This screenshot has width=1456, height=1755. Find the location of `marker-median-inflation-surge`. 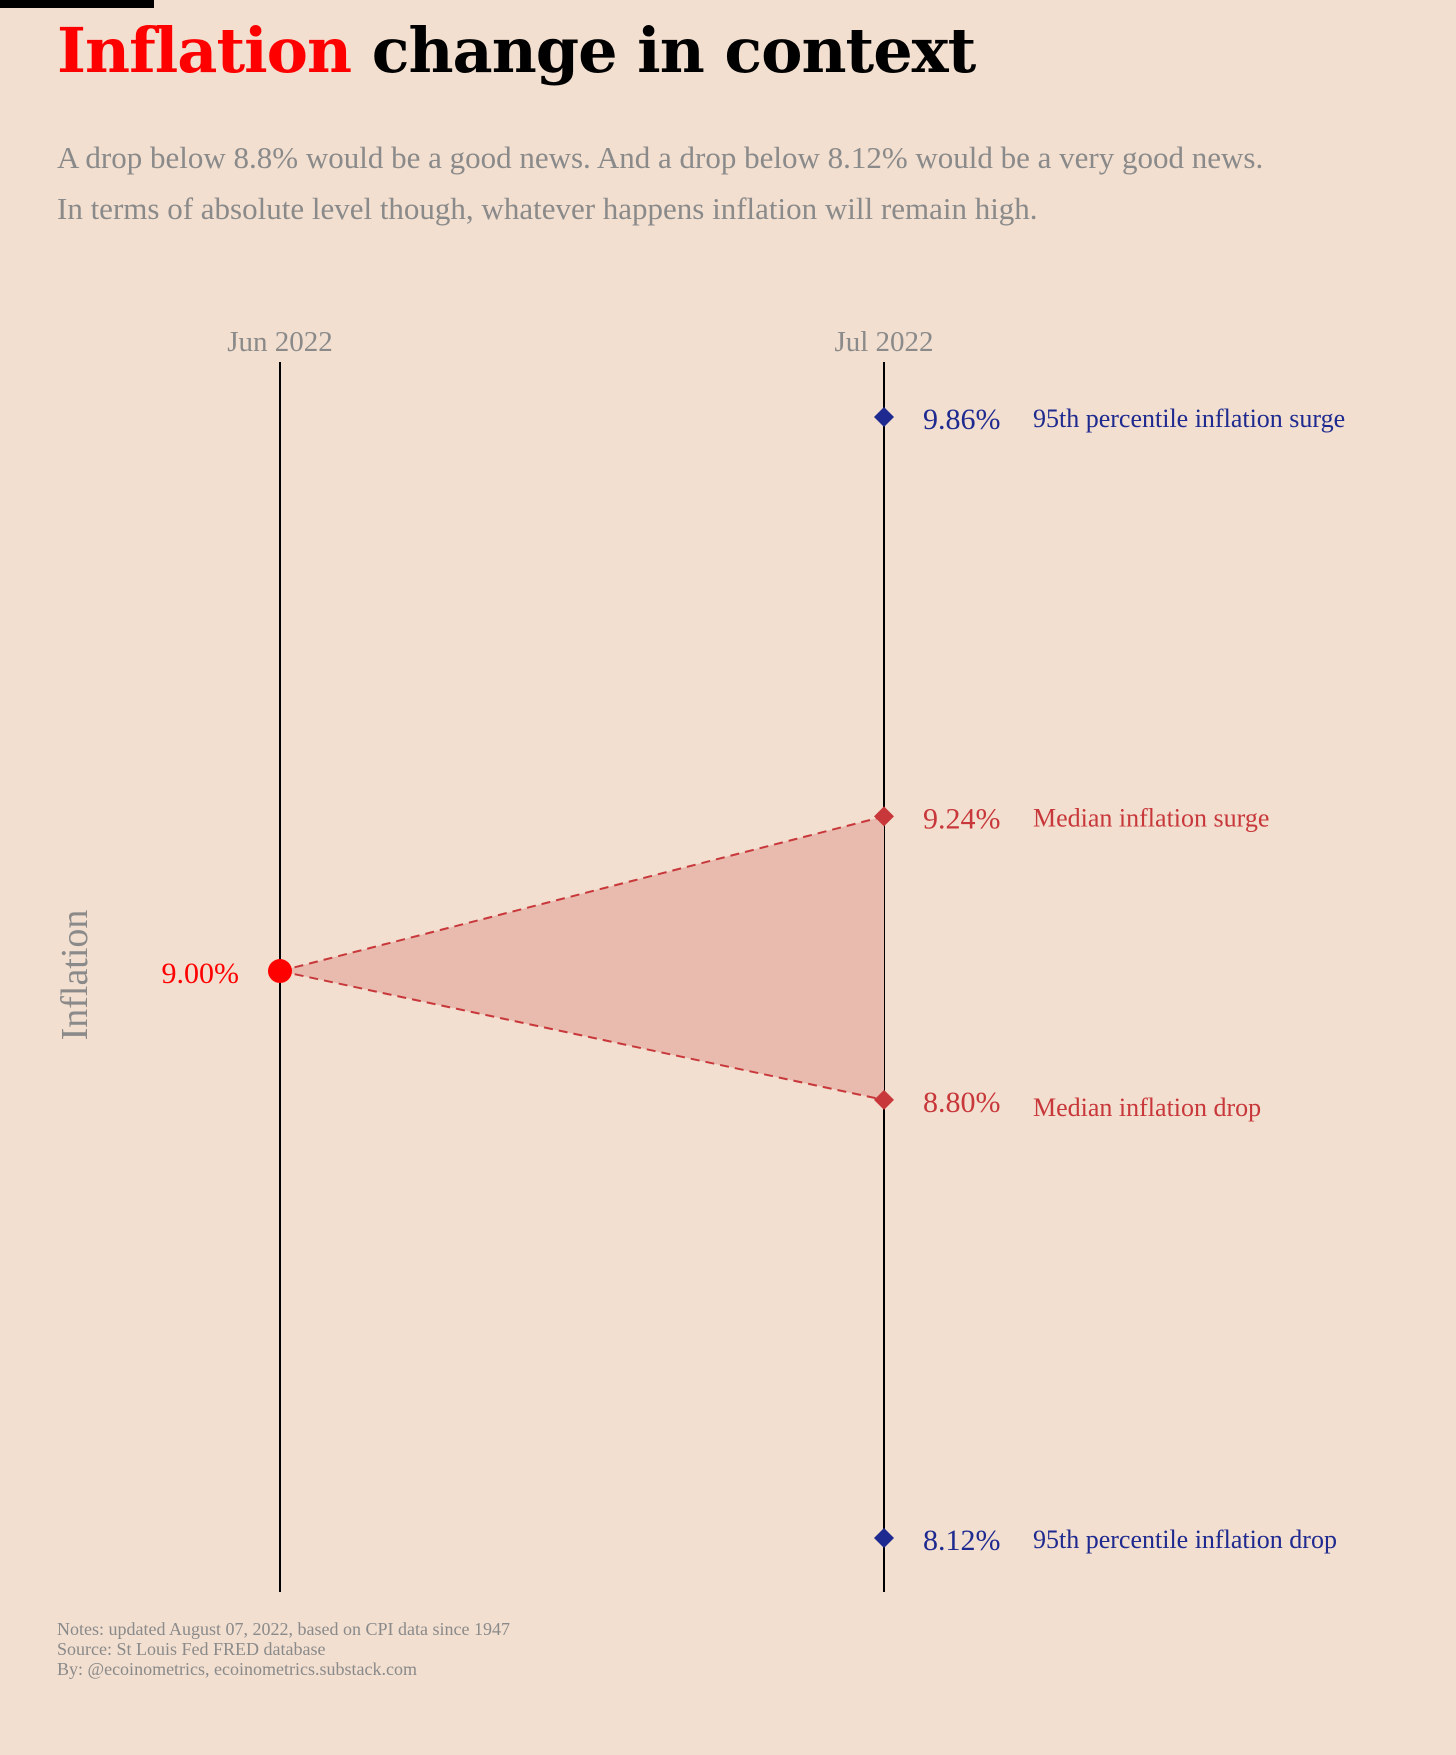

marker-median-inflation-surge is located at coordinates (884, 816).